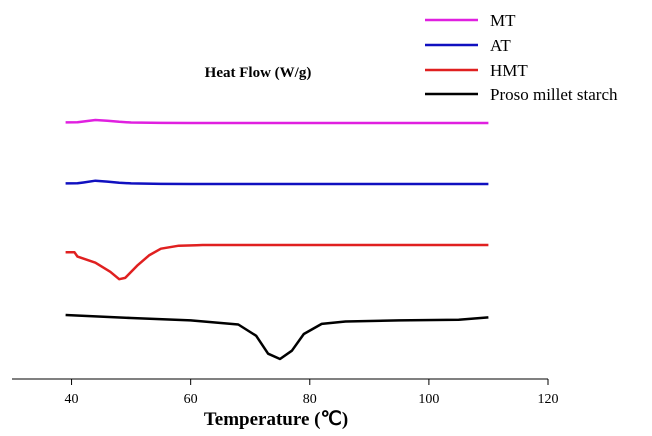  What do you see at coordinates (276, 419) in the screenshot?
I see `x-axis-title: Temperature (℃)` at bounding box center [276, 419].